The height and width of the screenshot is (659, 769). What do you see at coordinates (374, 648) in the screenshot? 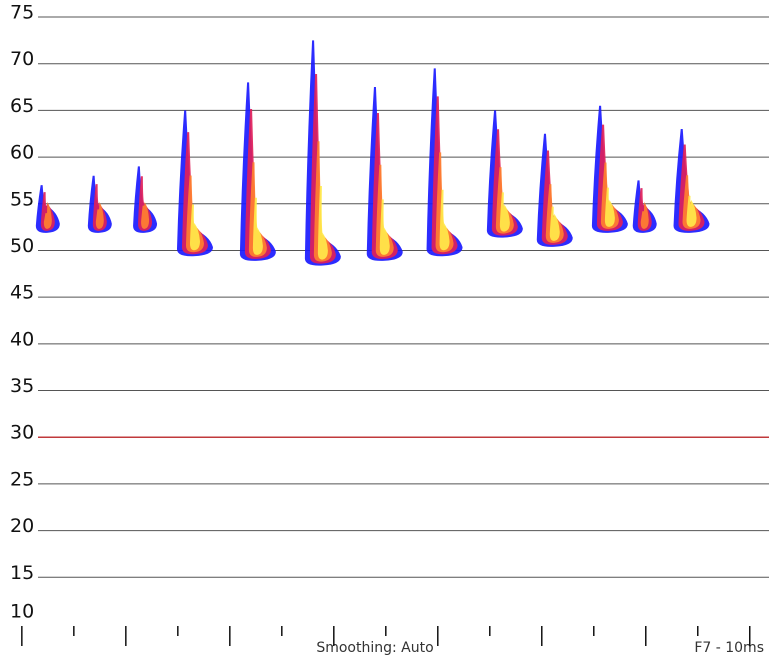
I see `smoothing-status: Smoothing: Auto` at bounding box center [374, 648].